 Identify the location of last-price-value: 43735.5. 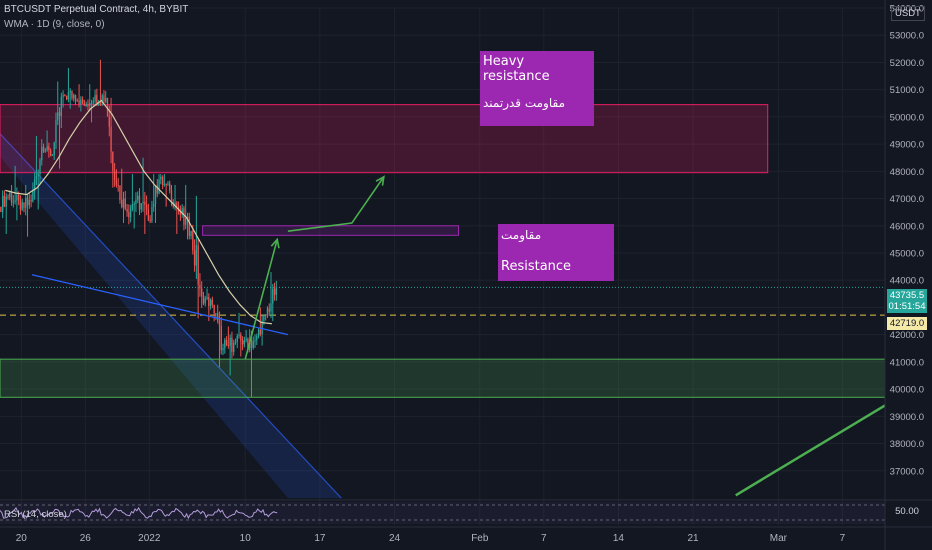
(907, 295).